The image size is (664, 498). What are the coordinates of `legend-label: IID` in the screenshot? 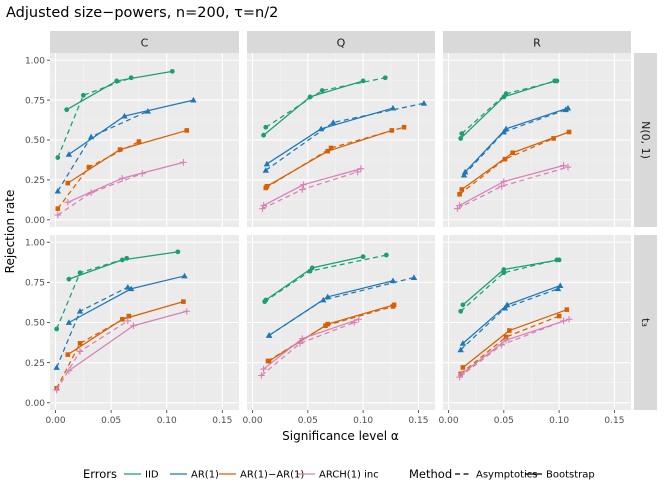 It's located at (152, 475).